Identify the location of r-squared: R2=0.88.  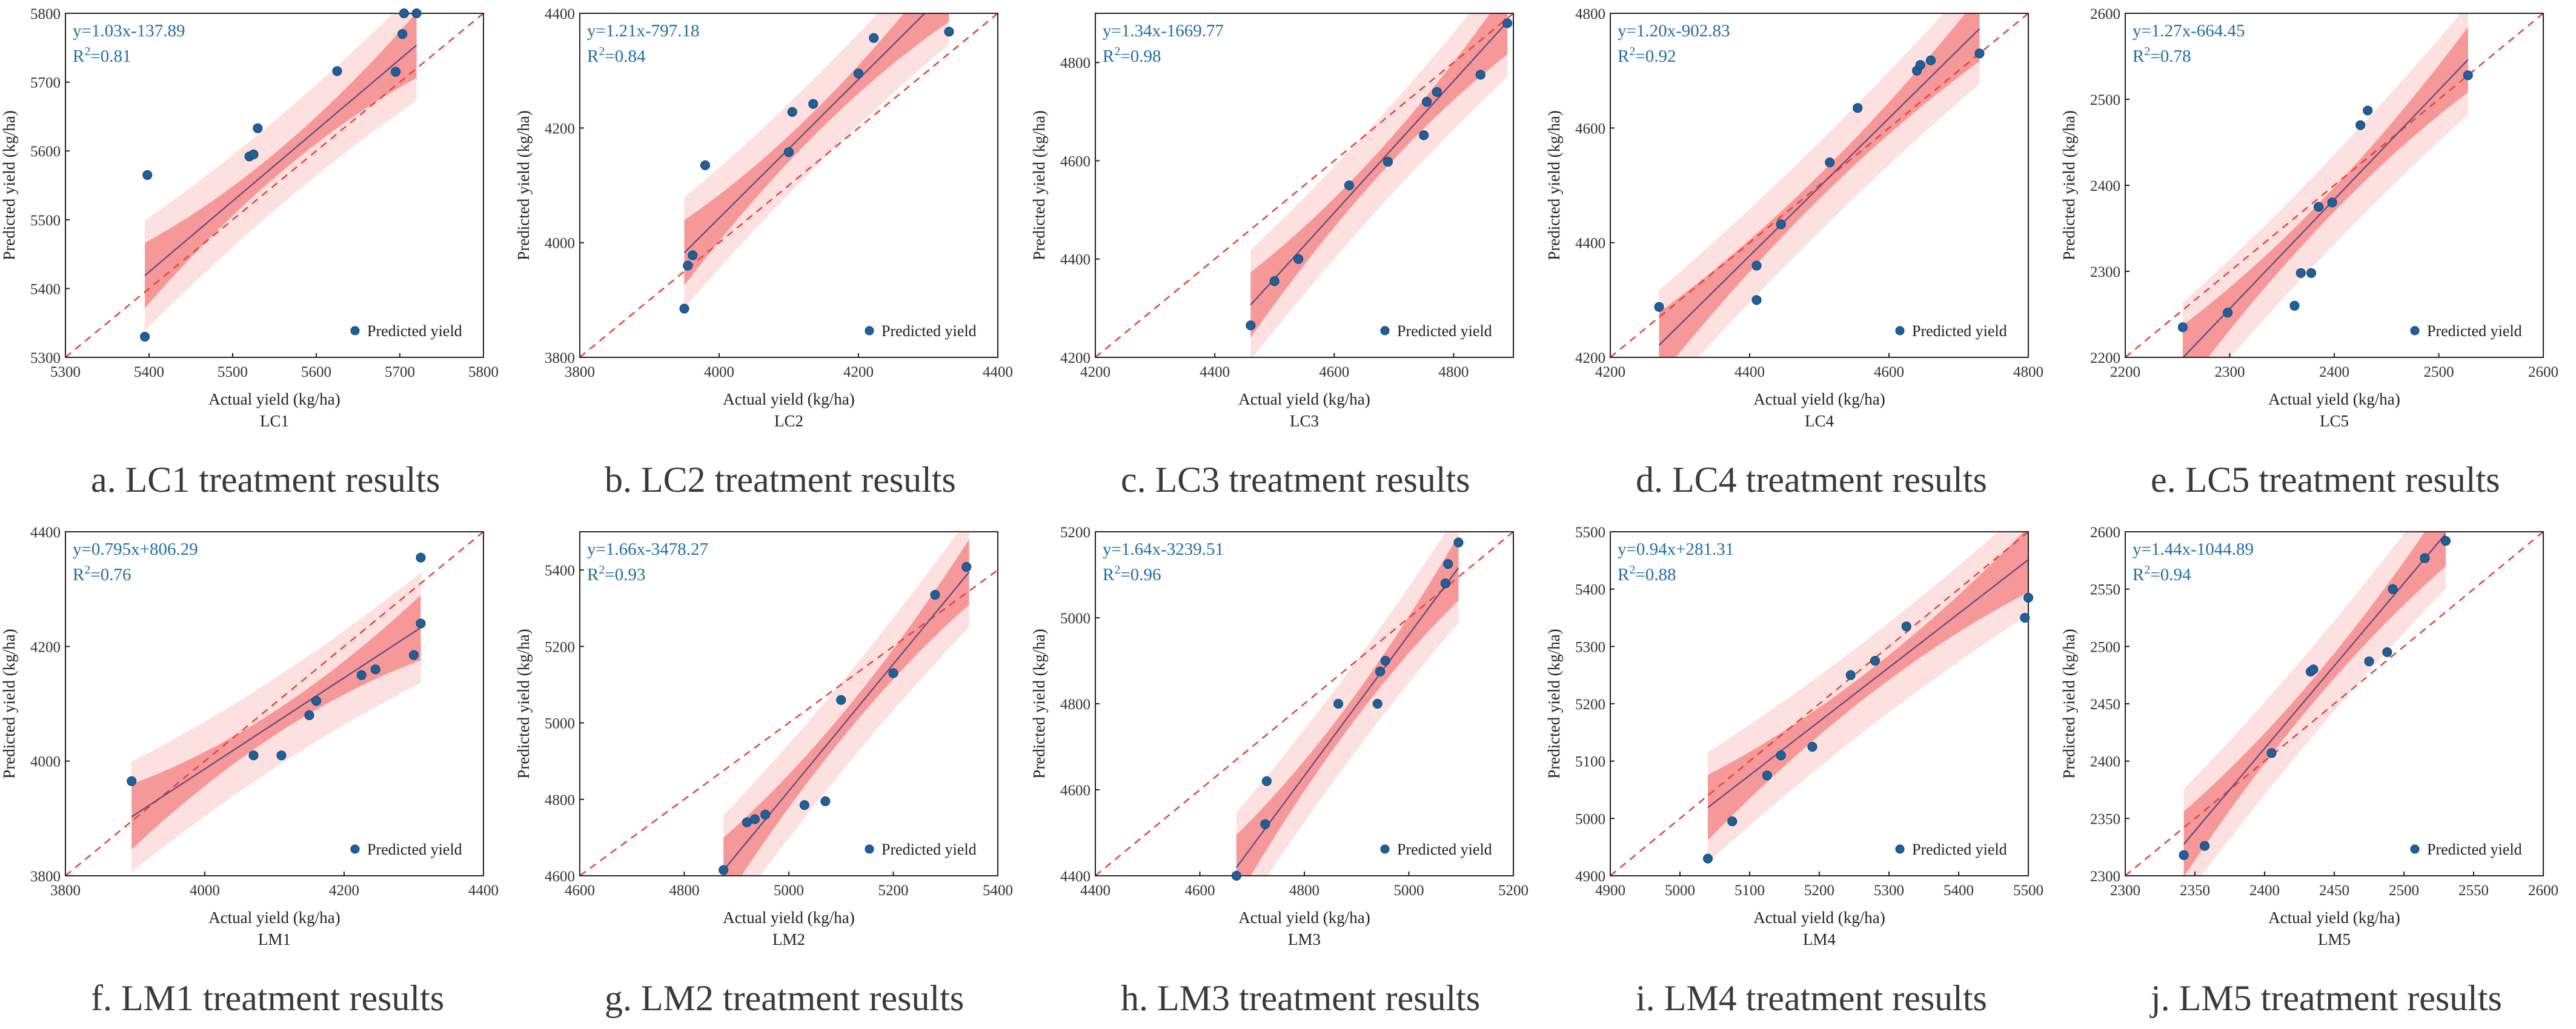
(1647, 574).